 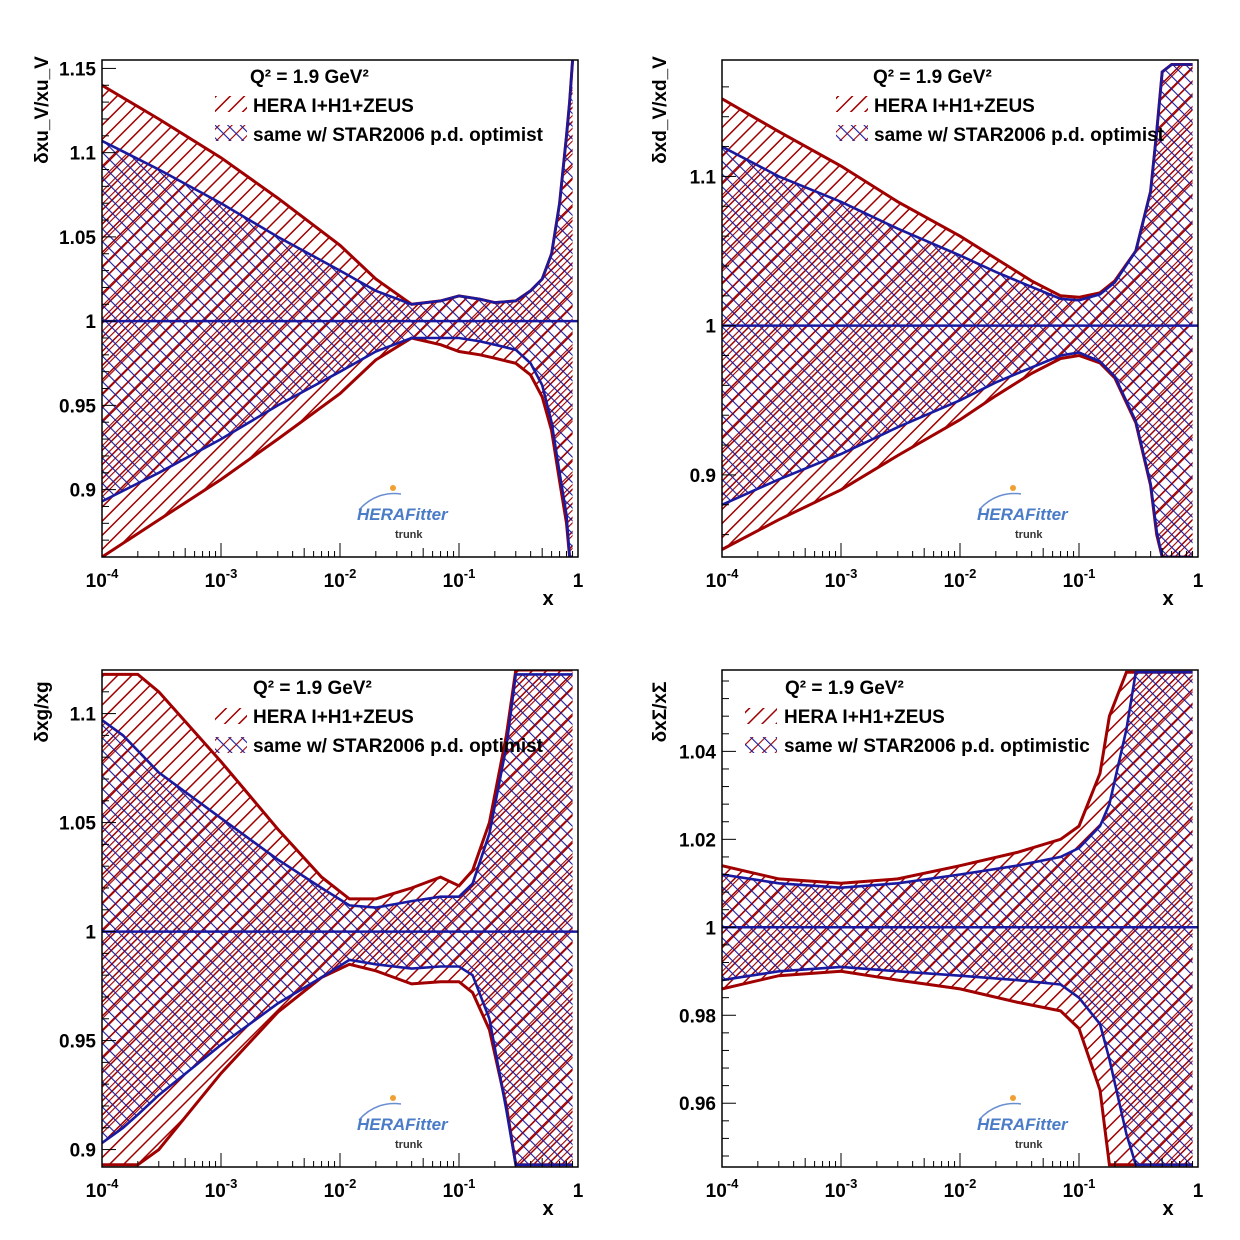 I want to click on logo-sub-4: trunk, so click(x=1029, y=1145).